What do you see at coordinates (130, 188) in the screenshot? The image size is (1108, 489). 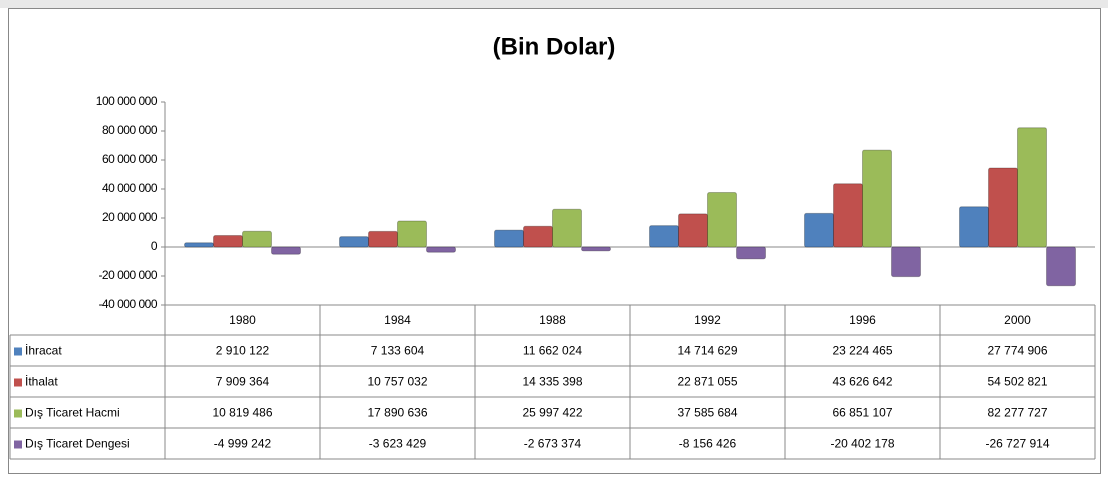 I see `y-tick-label: 40 000 000` at bounding box center [130, 188].